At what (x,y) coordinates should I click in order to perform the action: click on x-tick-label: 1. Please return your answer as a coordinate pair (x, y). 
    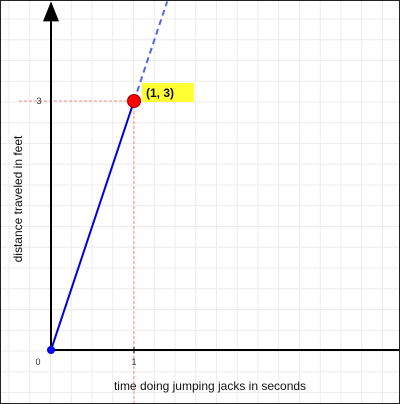
    Looking at the image, I should click on (133, 362).